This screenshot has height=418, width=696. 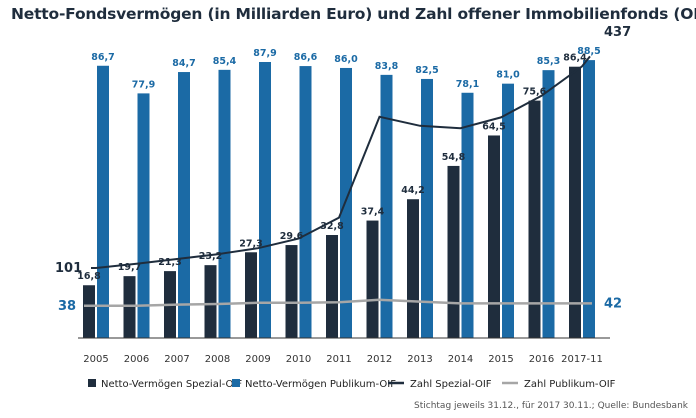 I want to click on line-zahl-publikum, so click(x=338, y=303).